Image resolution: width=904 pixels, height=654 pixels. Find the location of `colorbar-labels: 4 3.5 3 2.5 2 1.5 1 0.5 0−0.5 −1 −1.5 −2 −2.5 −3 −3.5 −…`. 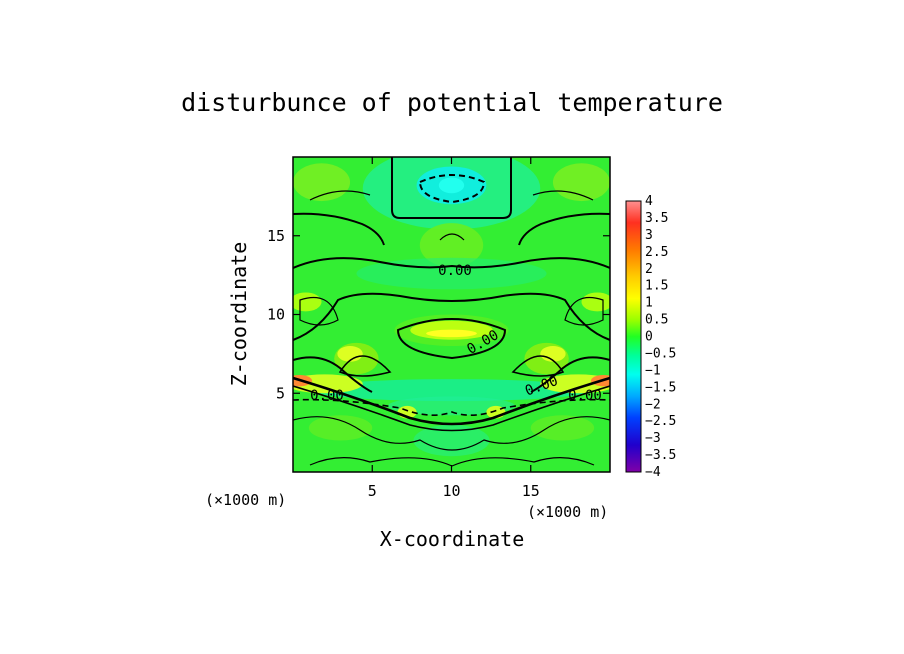

colorbar-labels: 4 3.5 3 2.5 2 1.5 1 0.5 0−0.5 −1 −1.5 −2 −2.5 −3 −3.5 −… is located at coordinates (660, 337).